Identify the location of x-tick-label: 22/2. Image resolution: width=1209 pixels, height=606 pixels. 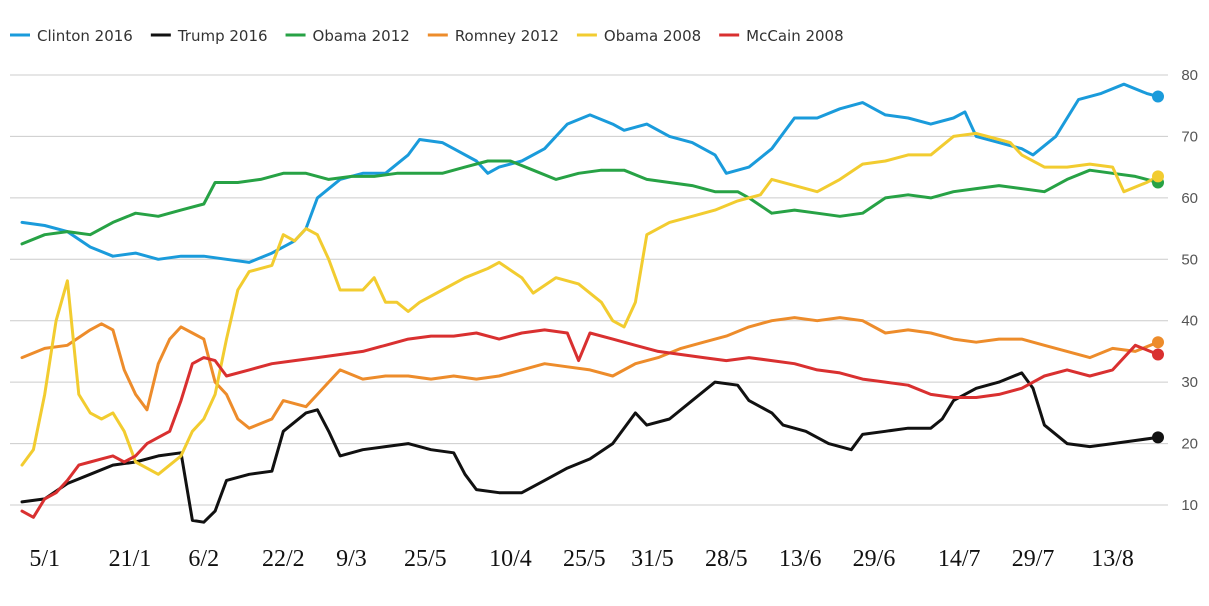
(283, 559).